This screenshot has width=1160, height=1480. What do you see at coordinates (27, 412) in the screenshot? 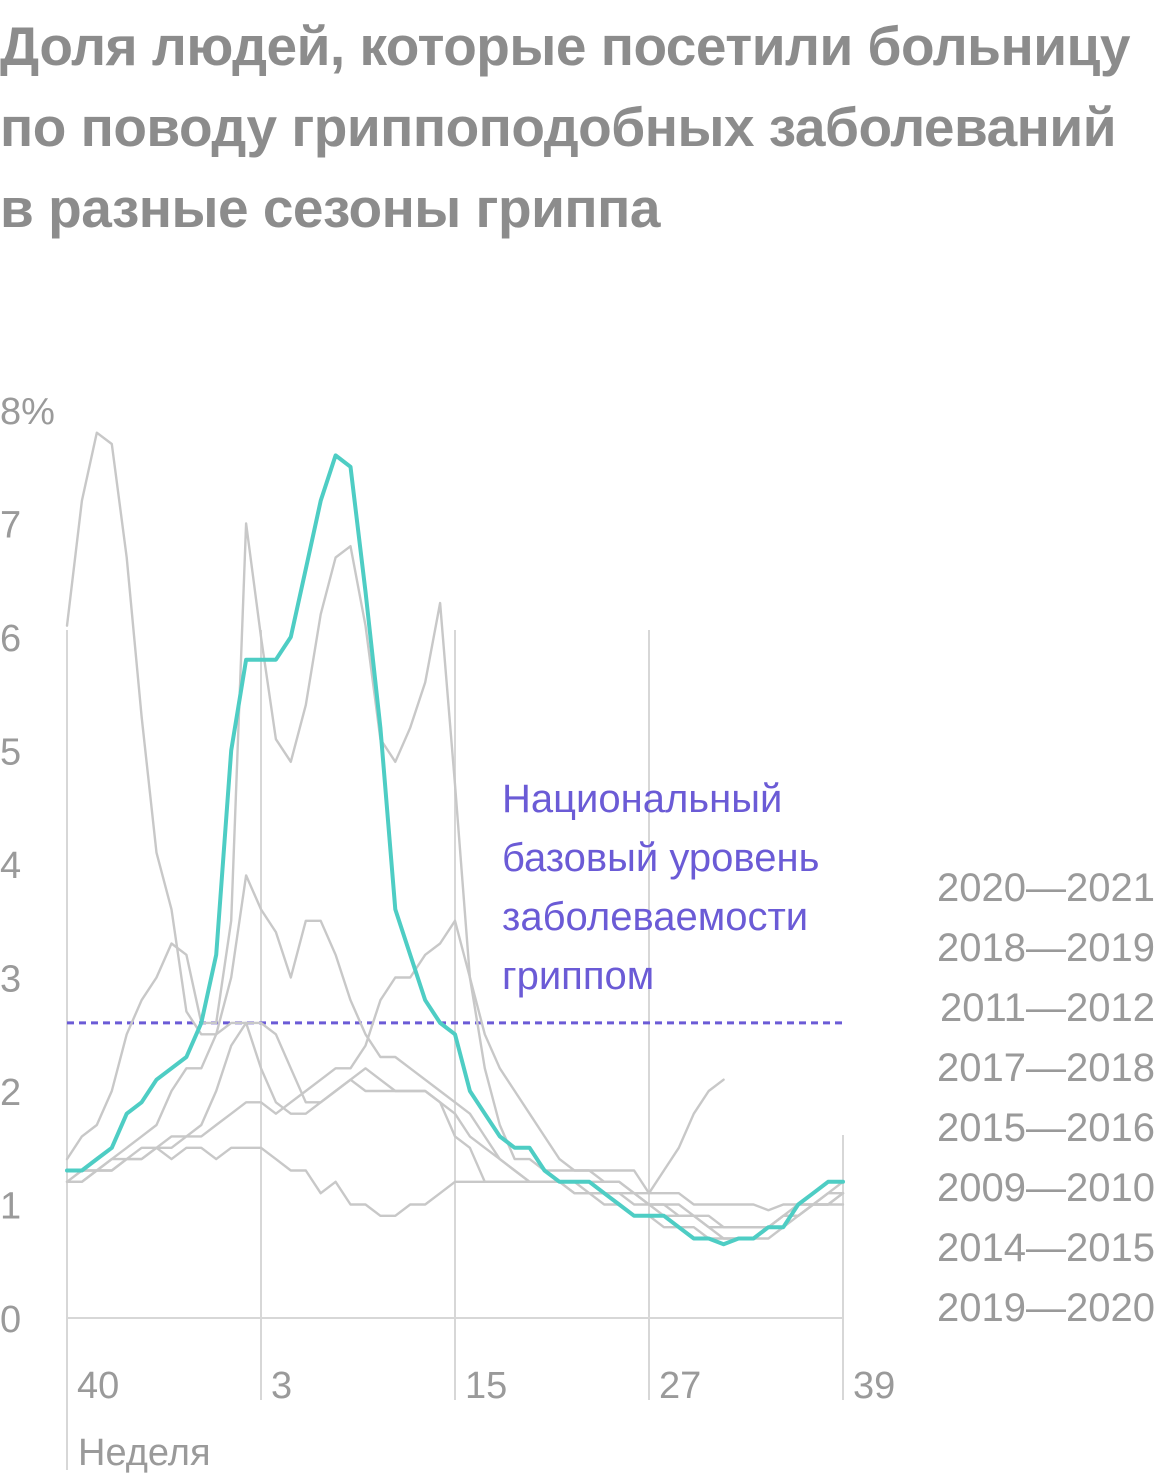
I see `y-tick-label: 8%` at bounding box center [27, 412].